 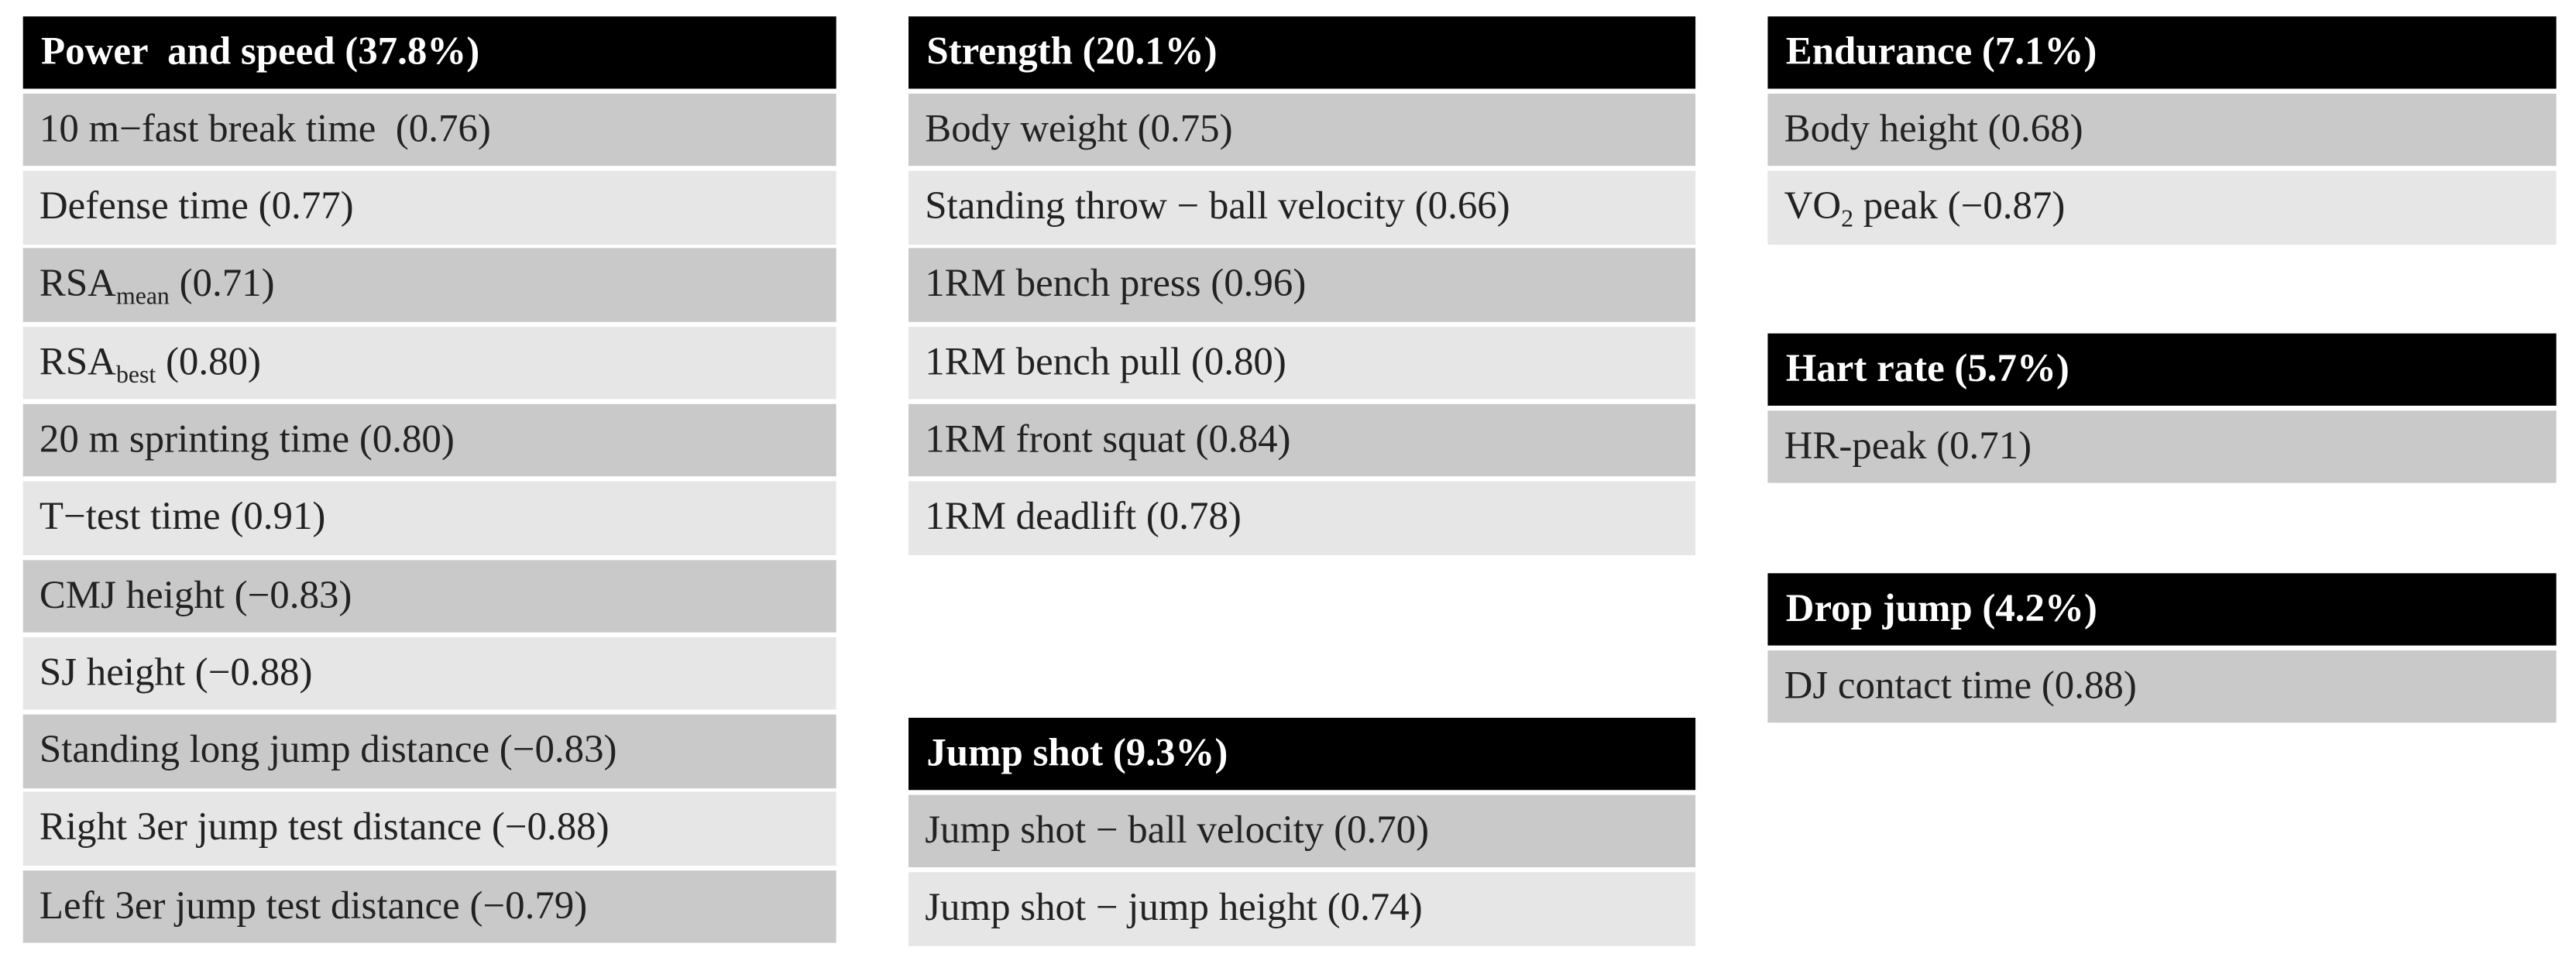 What do you see at coordinates (429, 673) in the screenshot?
I see `item: SJ height (−0.88)` at bounding box center [429, 673].